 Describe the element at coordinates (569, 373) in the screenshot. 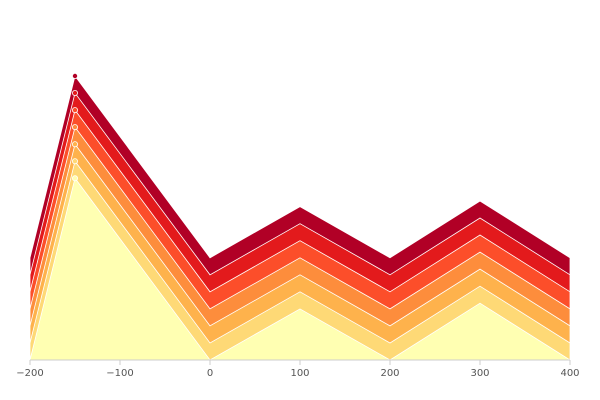

I see `x-tick-label-6: 400` at that location.